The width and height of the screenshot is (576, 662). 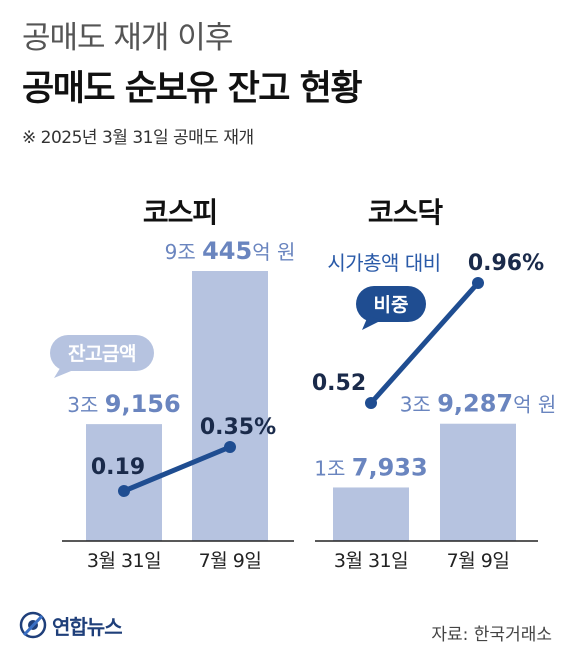 I want to click on logo: 연합뉴스, so click(x=70, y=625).